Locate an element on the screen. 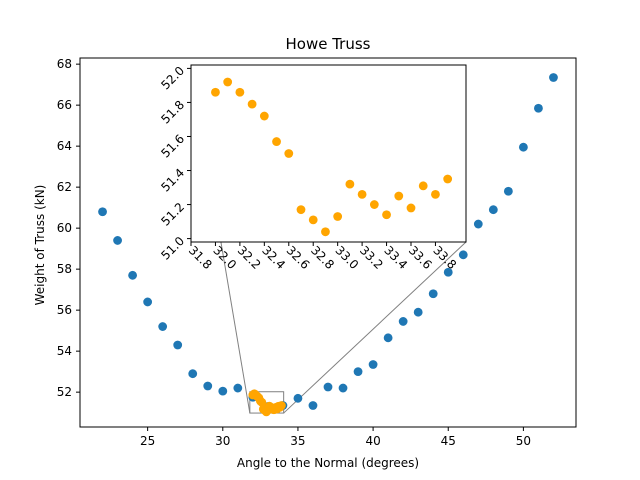  chart-title: Howe Truss is located at coordinates (328, 44).